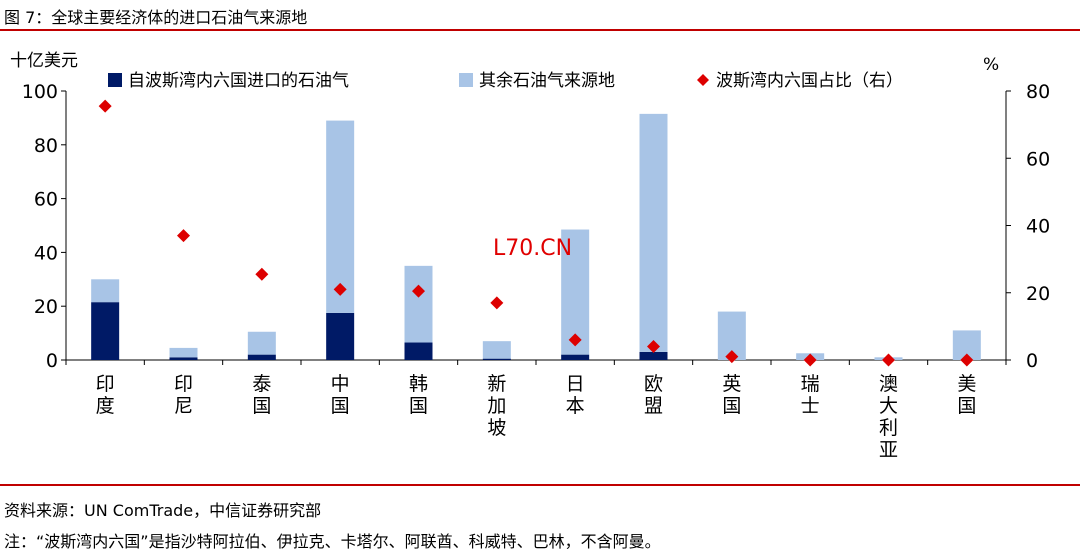  I want to click on category-label: 中国, so click(340, 395).